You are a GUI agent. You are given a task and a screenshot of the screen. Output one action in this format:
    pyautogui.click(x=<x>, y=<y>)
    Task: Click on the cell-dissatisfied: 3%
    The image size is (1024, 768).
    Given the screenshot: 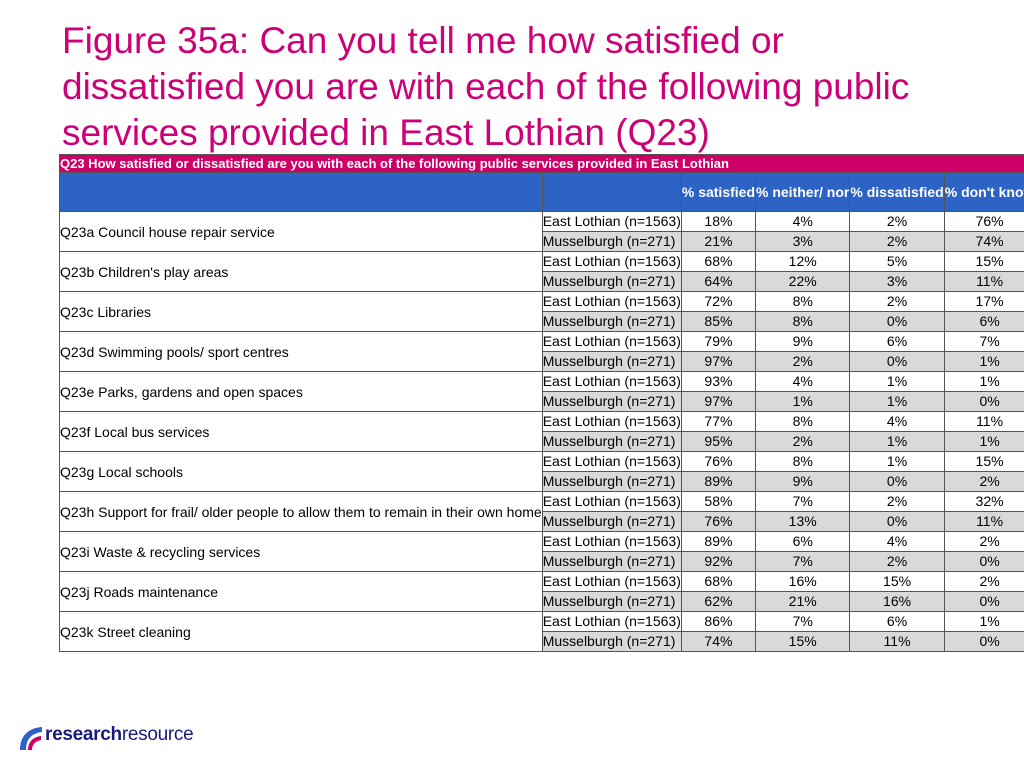 What is the action you would take?
    pyautogui.click(x=897, y=281)
    